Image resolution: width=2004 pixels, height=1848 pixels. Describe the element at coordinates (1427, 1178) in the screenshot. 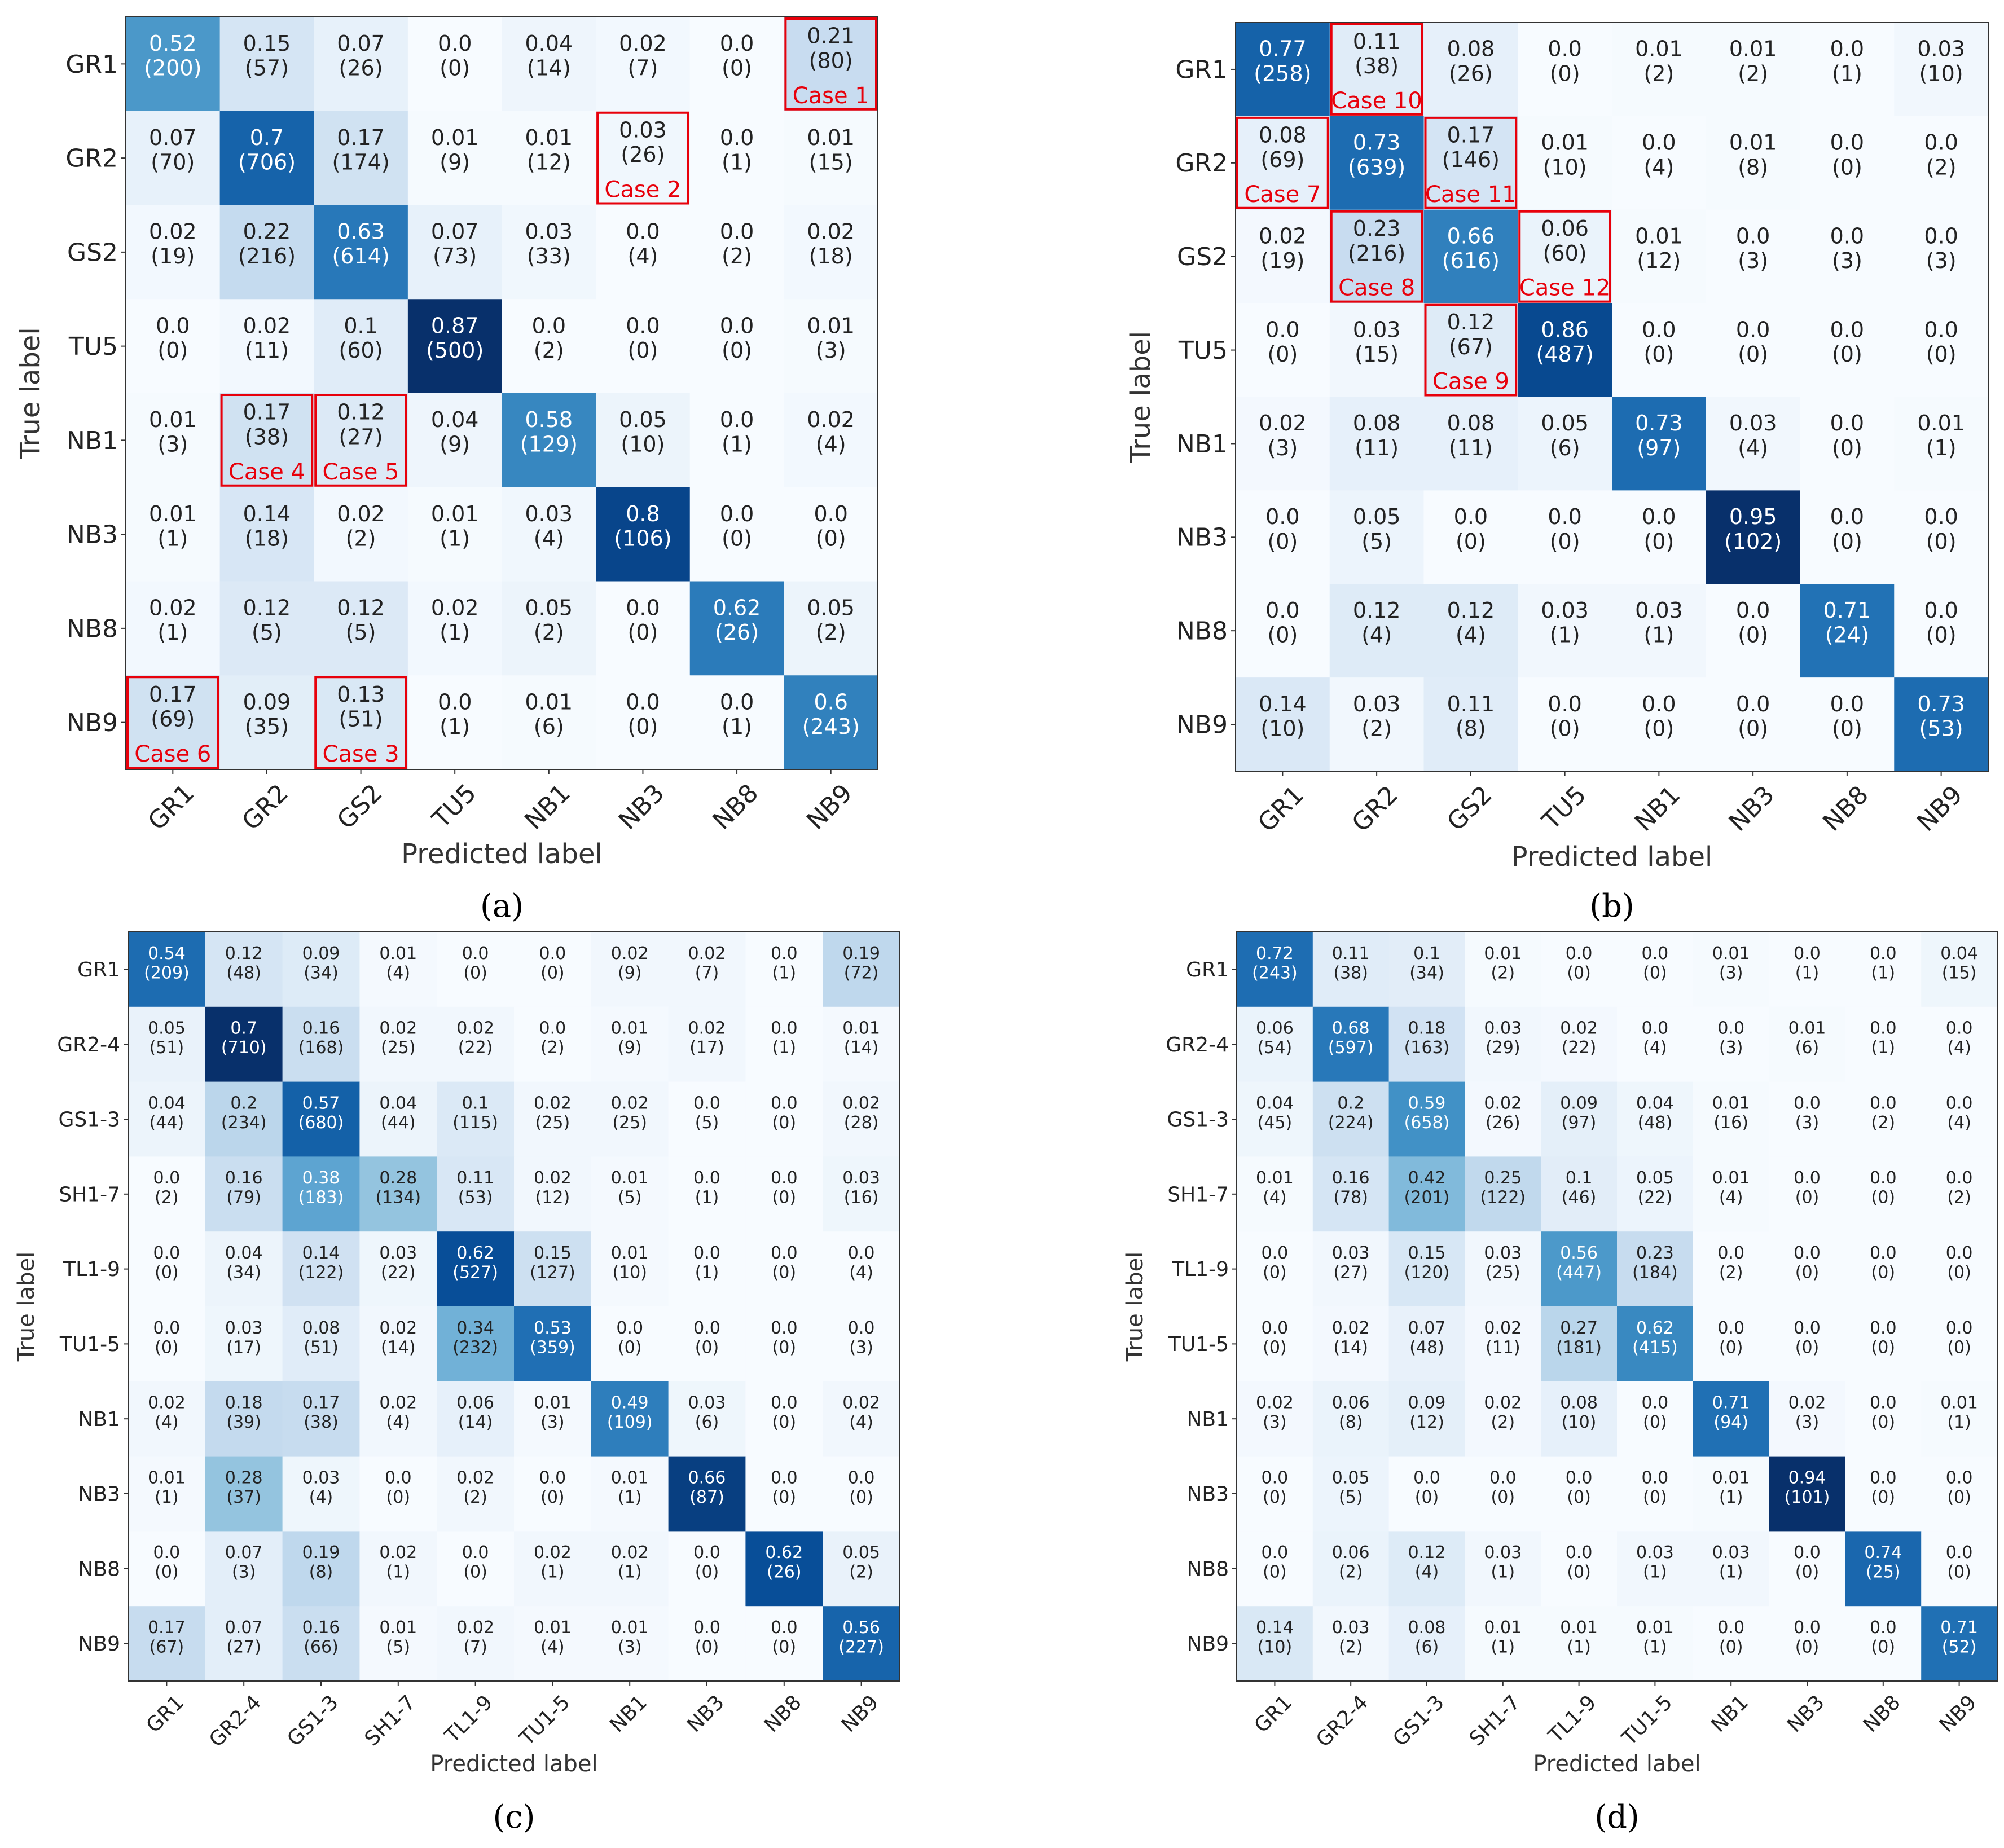

I see `cell-value: 0.42` at that location.